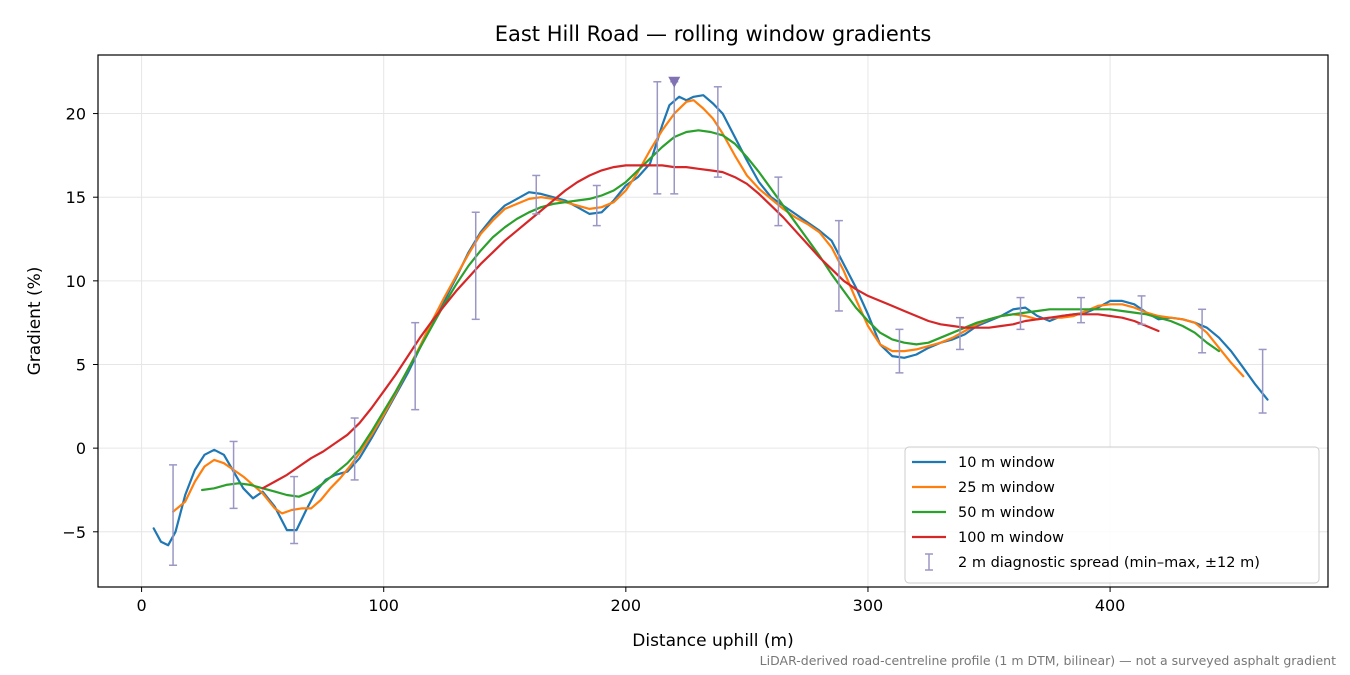 Image resolution: width=1350 pixels, height=675 pixels. Describe the element at coordinates (76, 281) in the screenshot. I see `y-tick-label: 10` at that location.